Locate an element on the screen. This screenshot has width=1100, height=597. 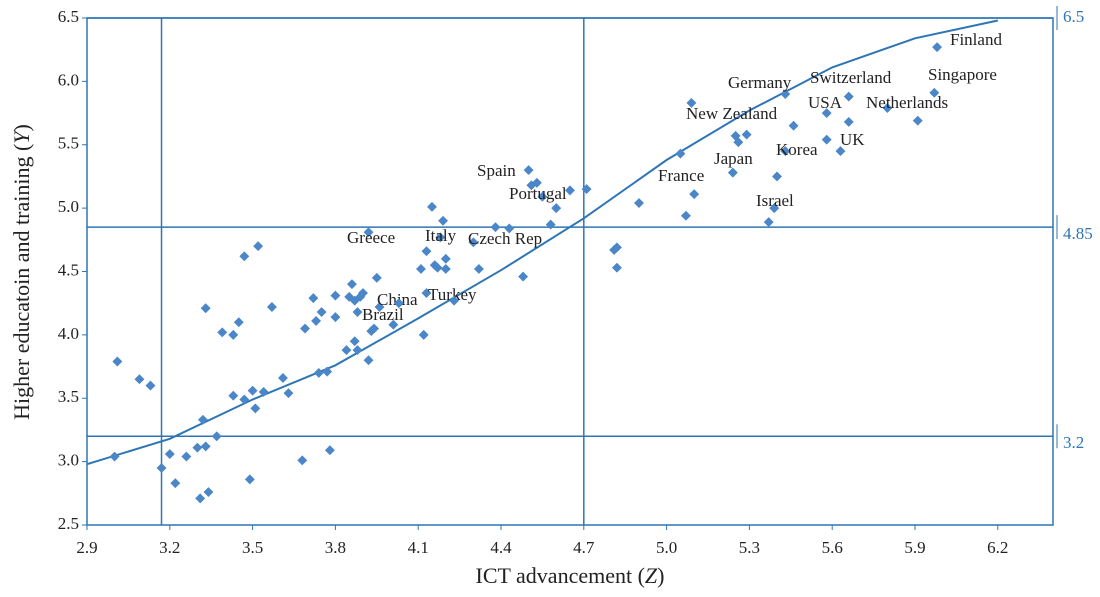
point-label: Italy is located at coordinates (441, 235).